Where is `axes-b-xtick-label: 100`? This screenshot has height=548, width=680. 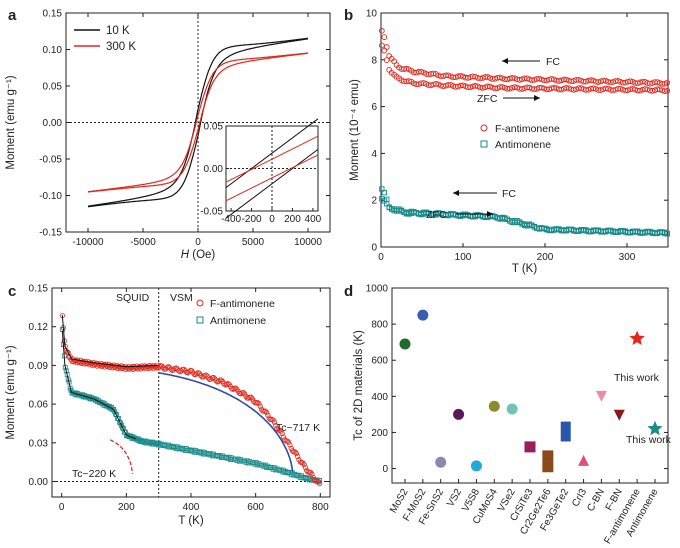
axes-b-xtick-label: 100 is located at coordinates (463, 257).